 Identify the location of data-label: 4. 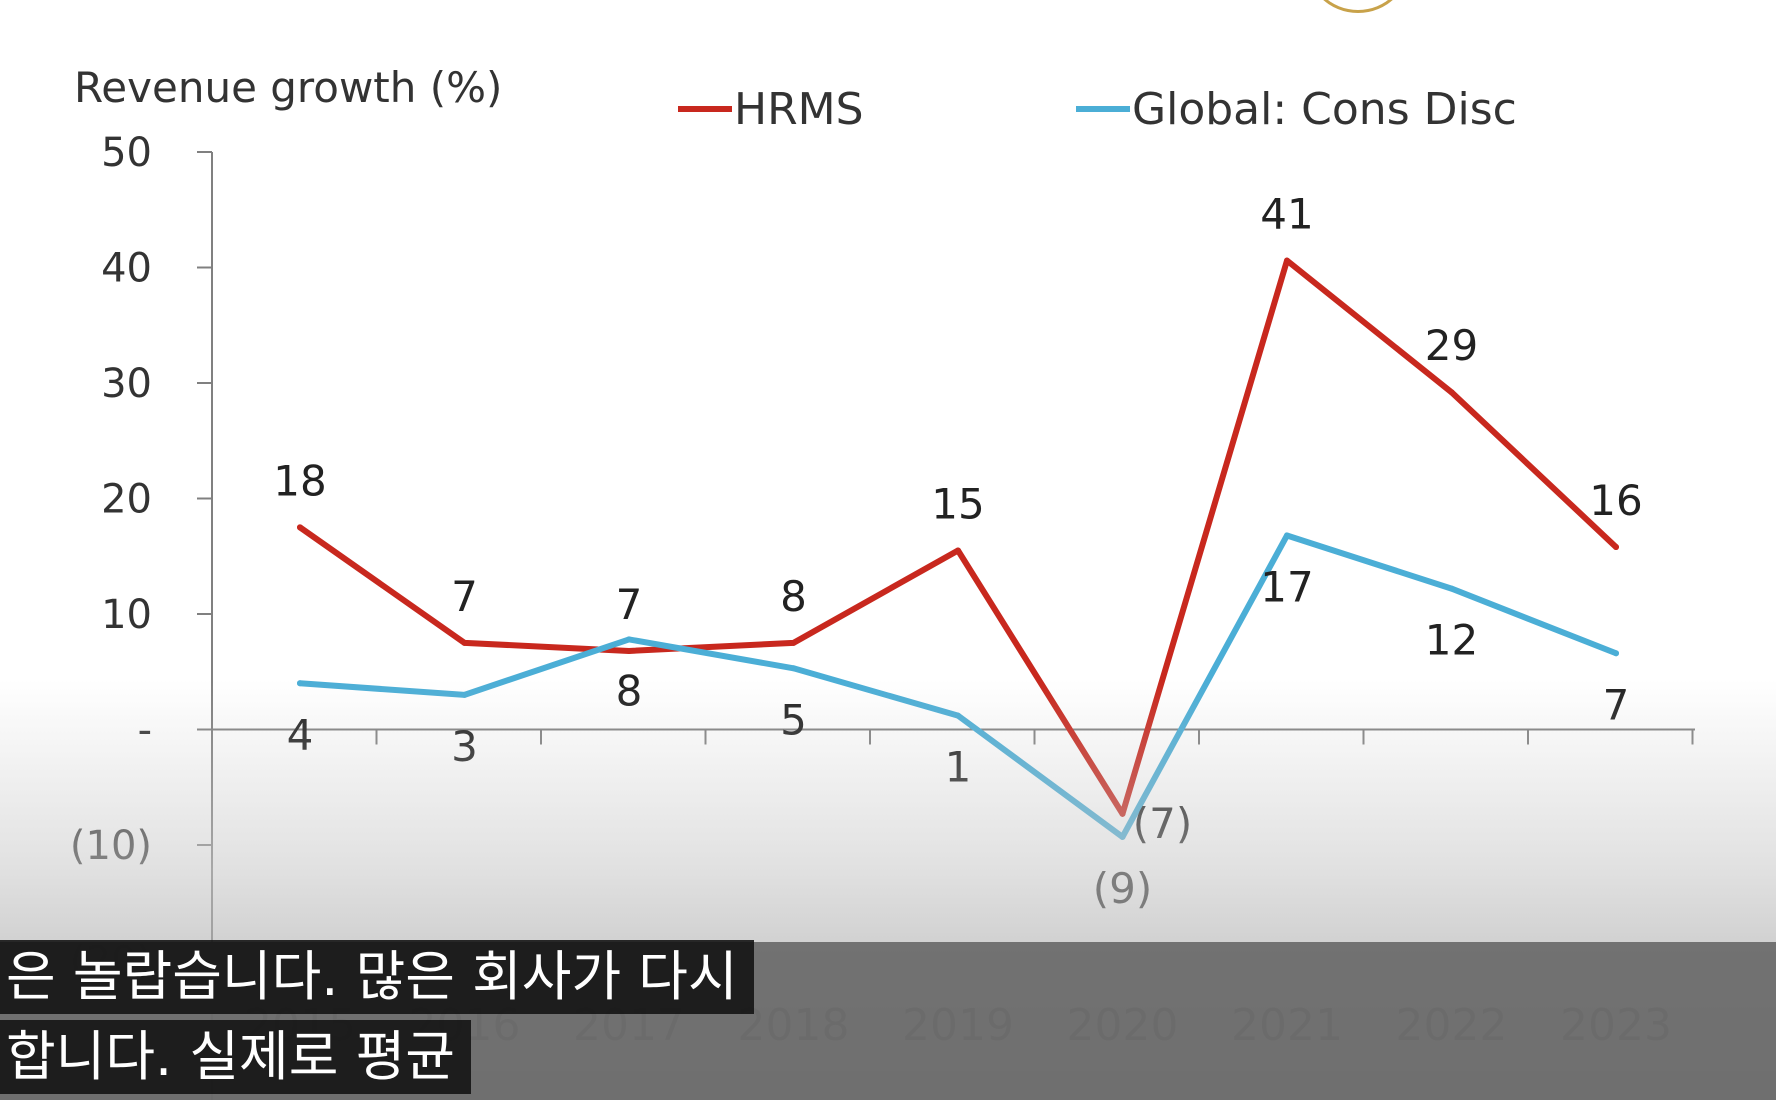
(300, 734).